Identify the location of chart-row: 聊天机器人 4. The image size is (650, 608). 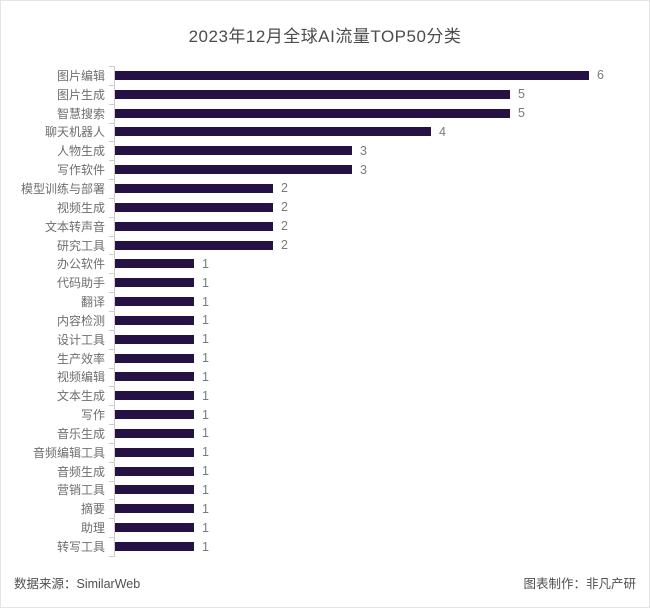
(325, 132).